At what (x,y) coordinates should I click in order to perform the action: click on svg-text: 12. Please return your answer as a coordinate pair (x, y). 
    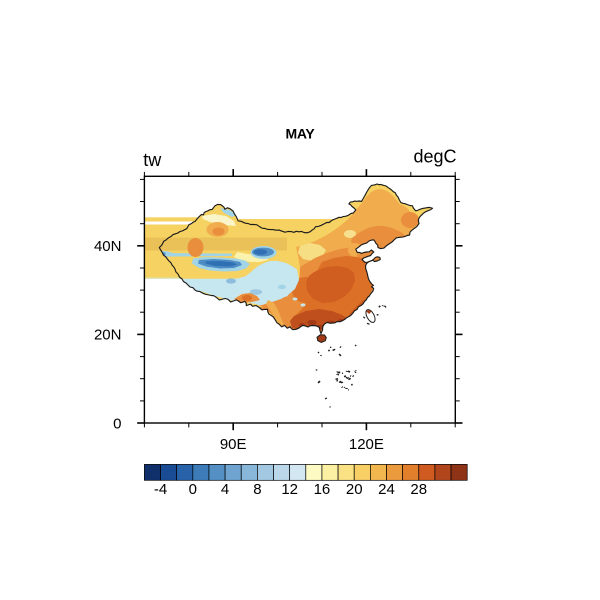
    Looking at the image, I should click on (289, 489).